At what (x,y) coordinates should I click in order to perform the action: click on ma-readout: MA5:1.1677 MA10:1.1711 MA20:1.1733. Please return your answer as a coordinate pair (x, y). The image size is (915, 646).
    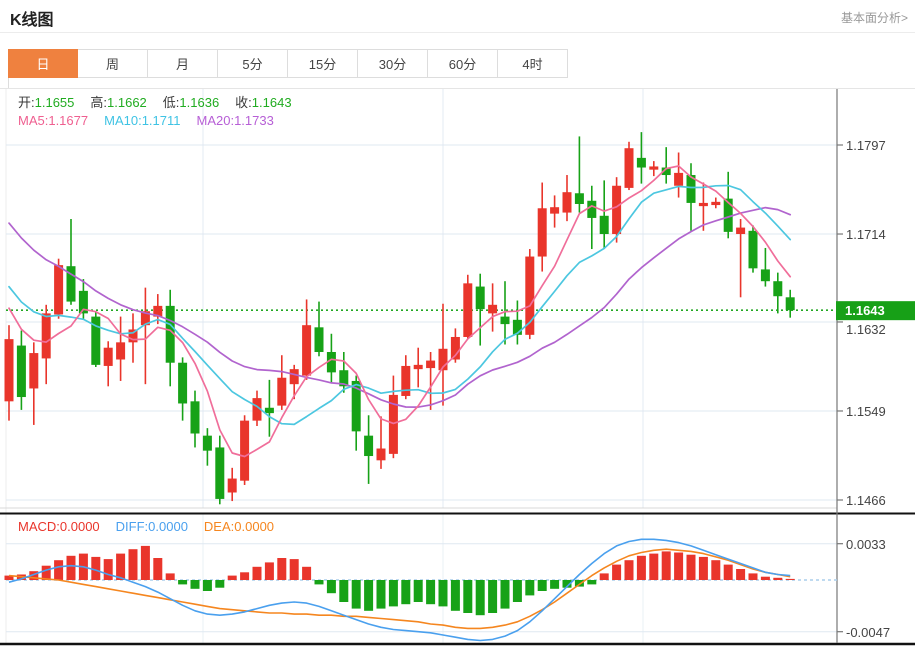
    Looking at the image, I should click on (154, 120).